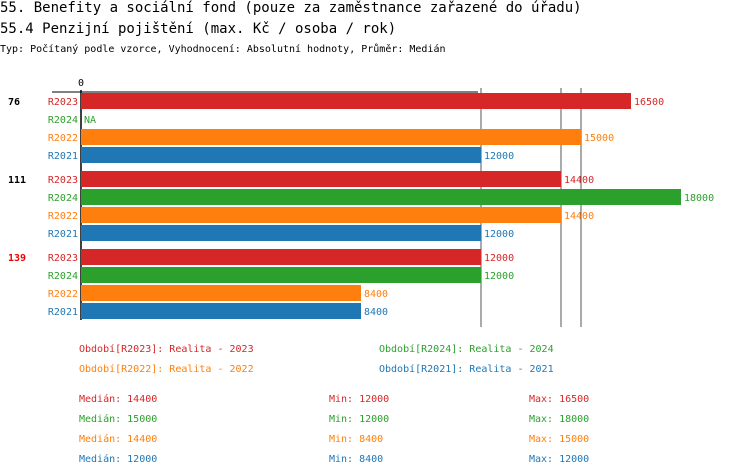 The width and height of the screenshot is (750, 476). What do you see at coordinates (17, 258) in the screenshot?
I see `group-label: 139` at bounding box center [17, 258].